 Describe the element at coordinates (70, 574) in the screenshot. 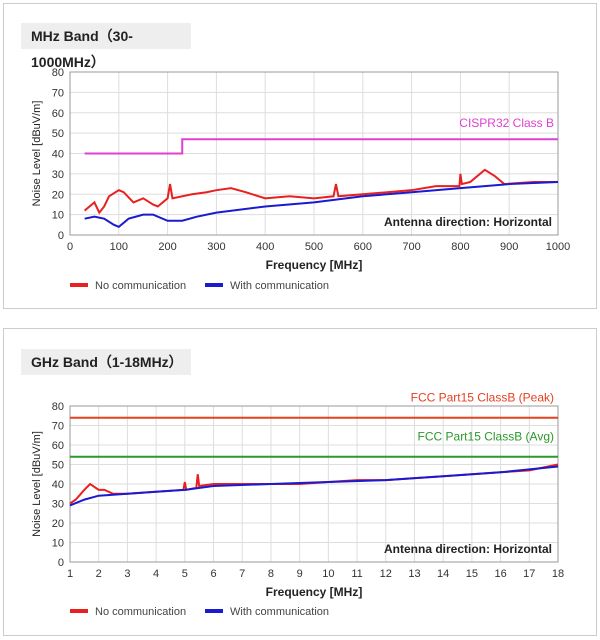

I see `x-tick-label: 1` at that location.